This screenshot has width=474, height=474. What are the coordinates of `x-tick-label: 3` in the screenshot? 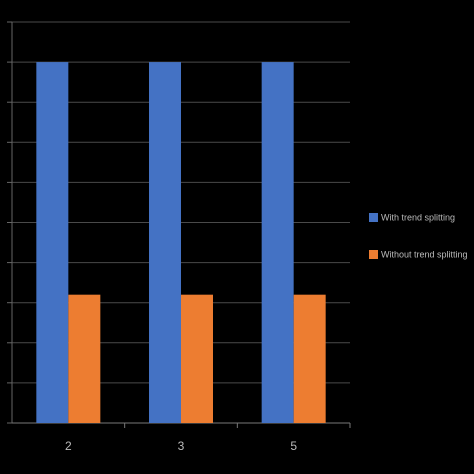 It's located at (181, 446).